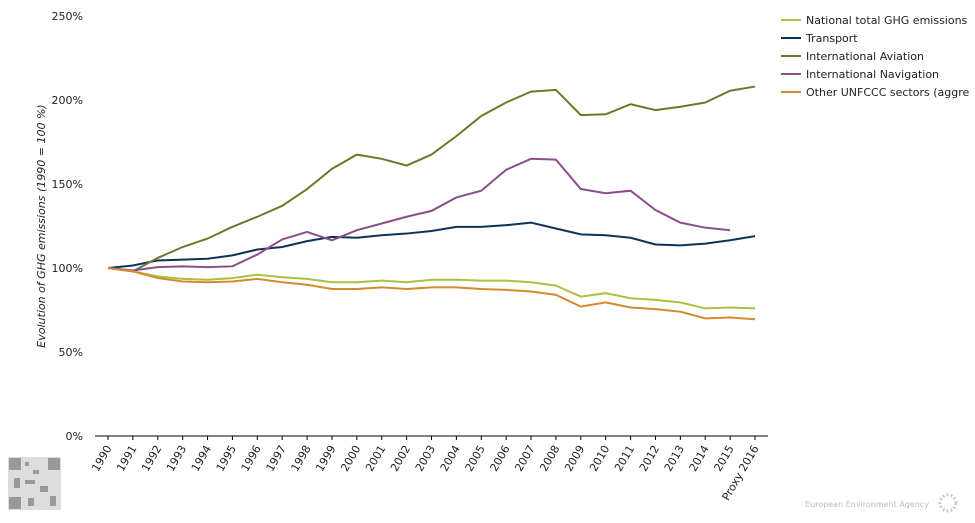  I want to click on x-tick-label: 2008, so click(549, 458).